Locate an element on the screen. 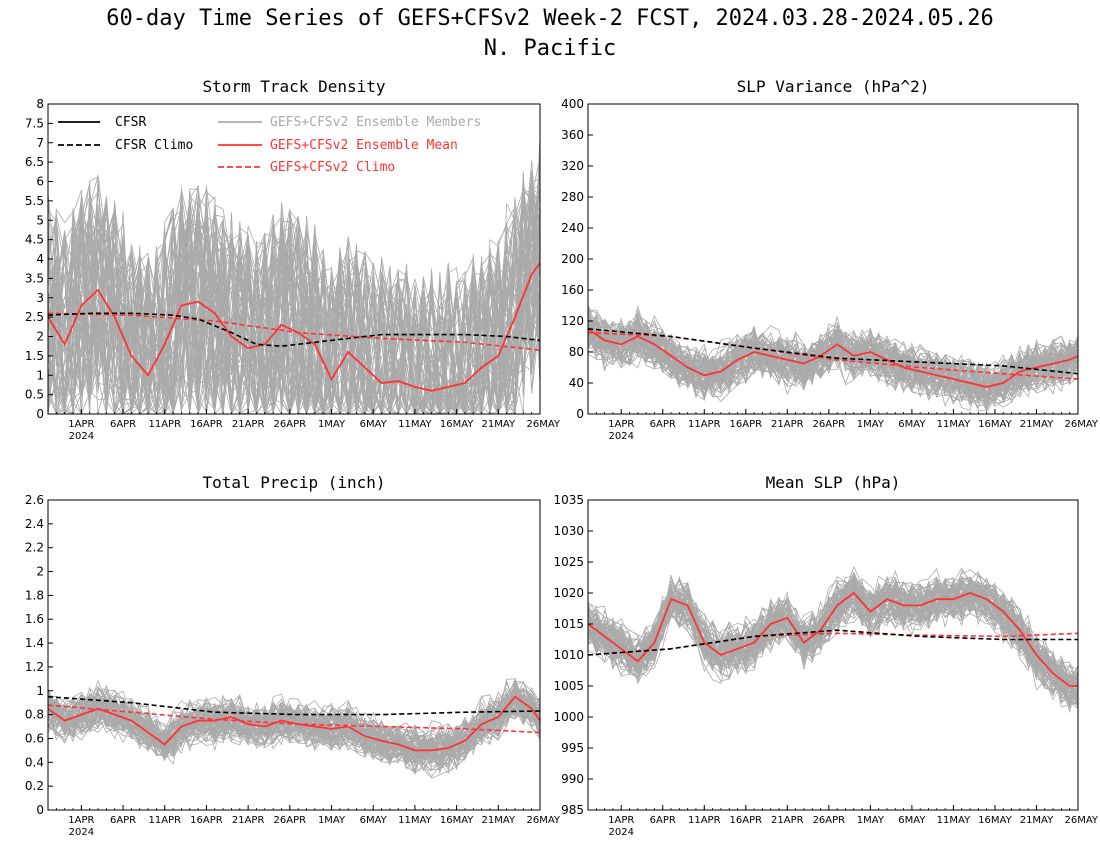  y-tick-label: 0.4 is located at coordinates (34, 762).